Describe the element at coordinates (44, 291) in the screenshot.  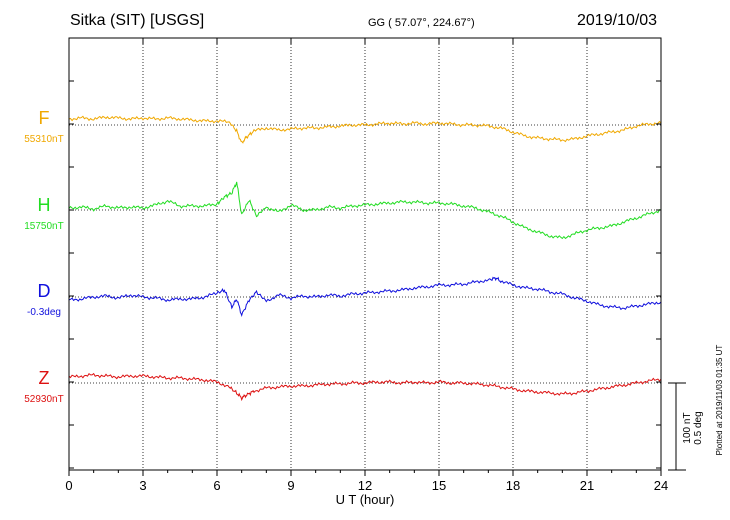
I see `series-name-d: D` at that location.